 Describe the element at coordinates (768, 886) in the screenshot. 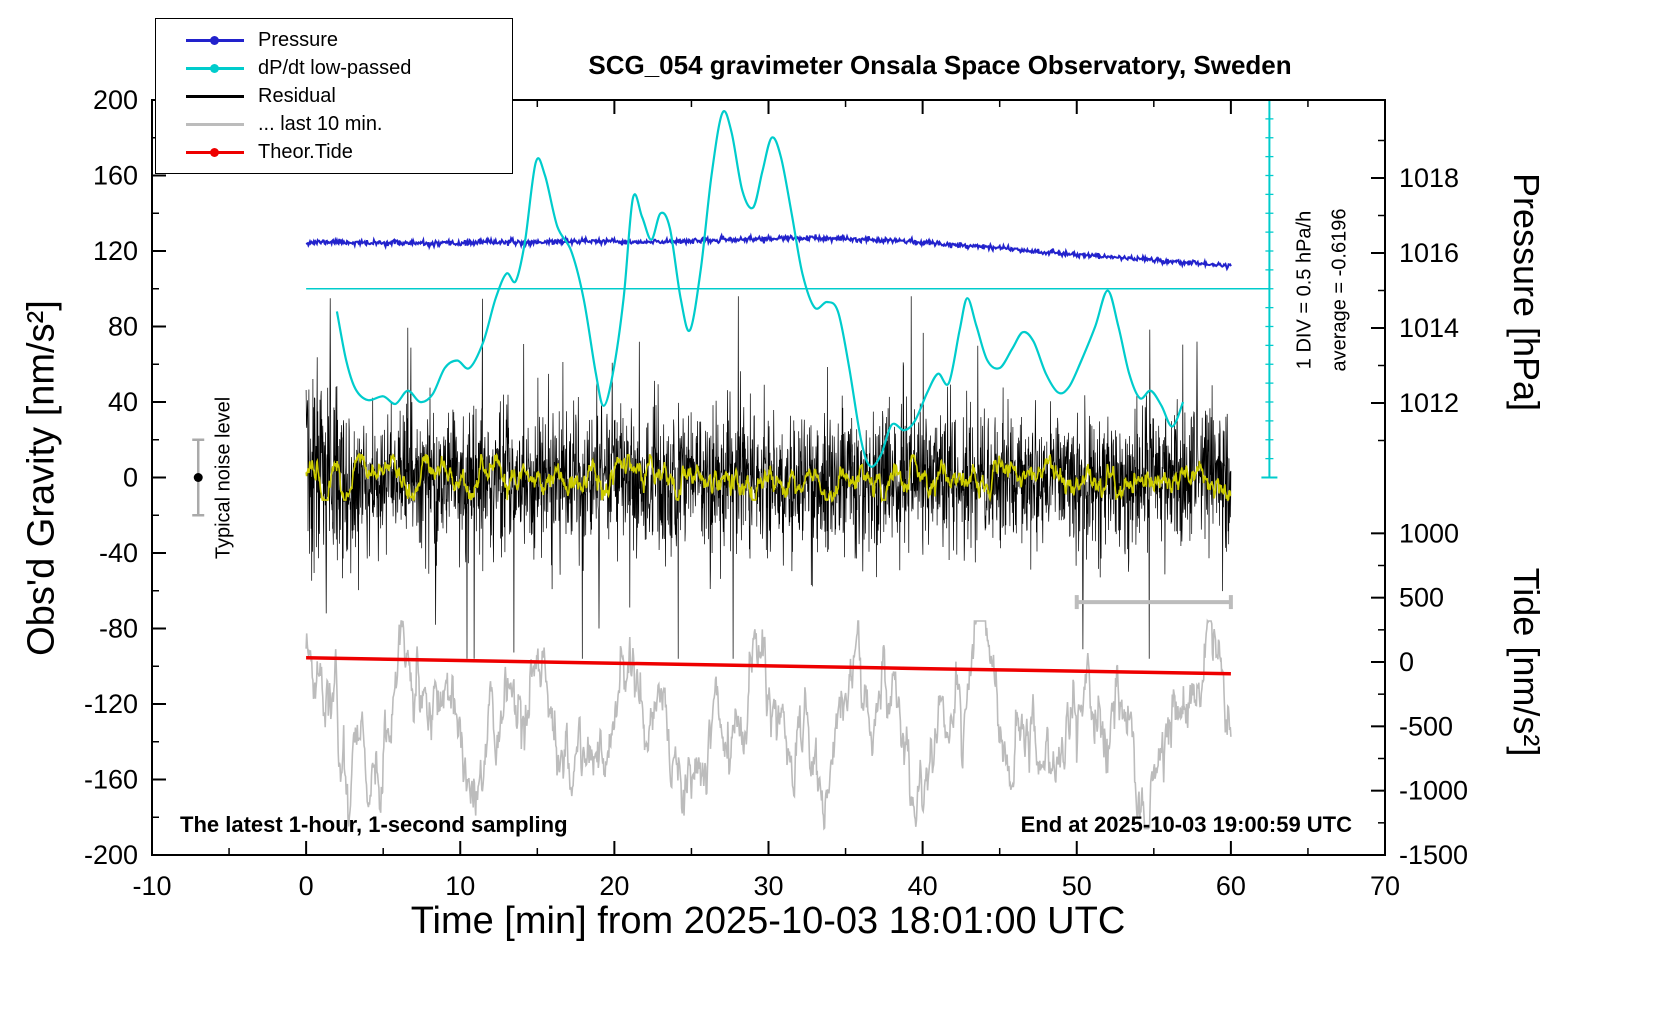

I see `svg-text: 30` at that location.